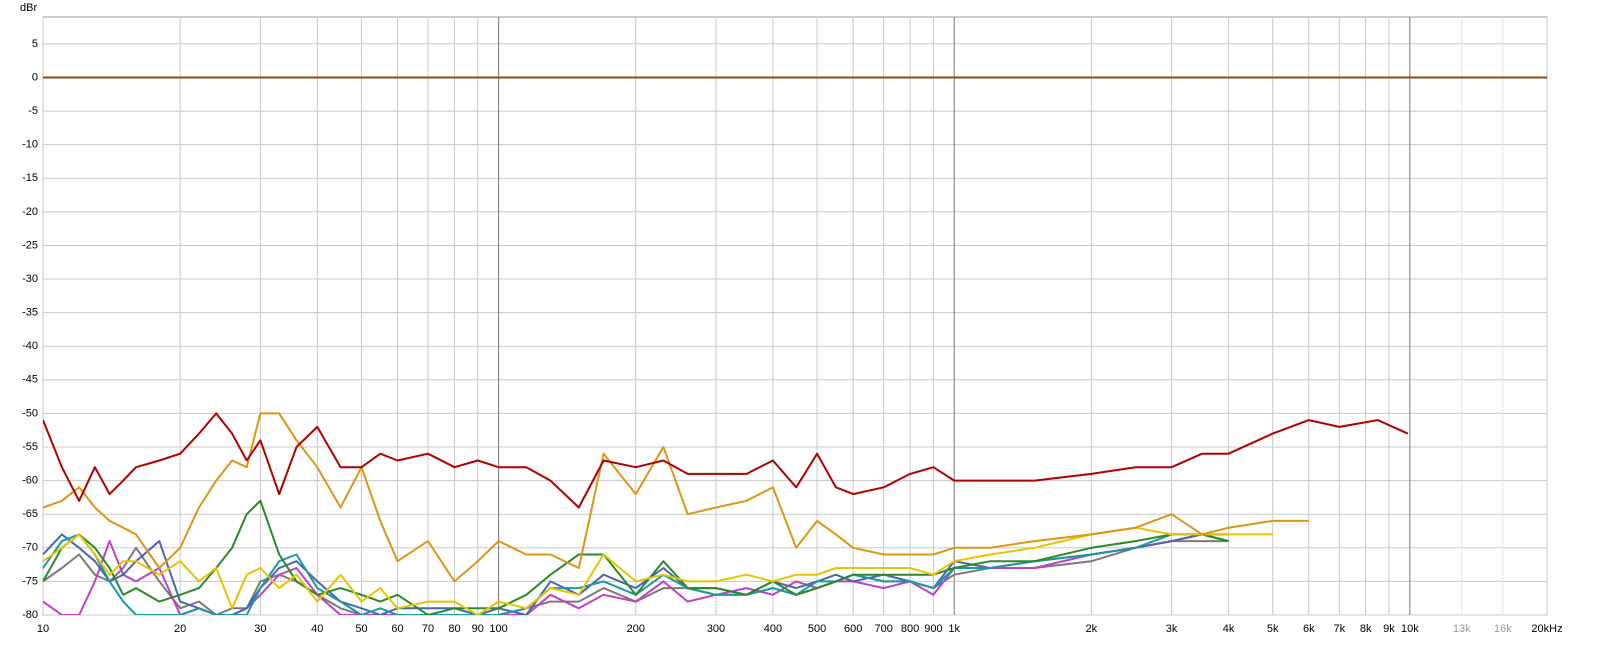  I want to click on x-tick-label: 10, so click(43, 629).